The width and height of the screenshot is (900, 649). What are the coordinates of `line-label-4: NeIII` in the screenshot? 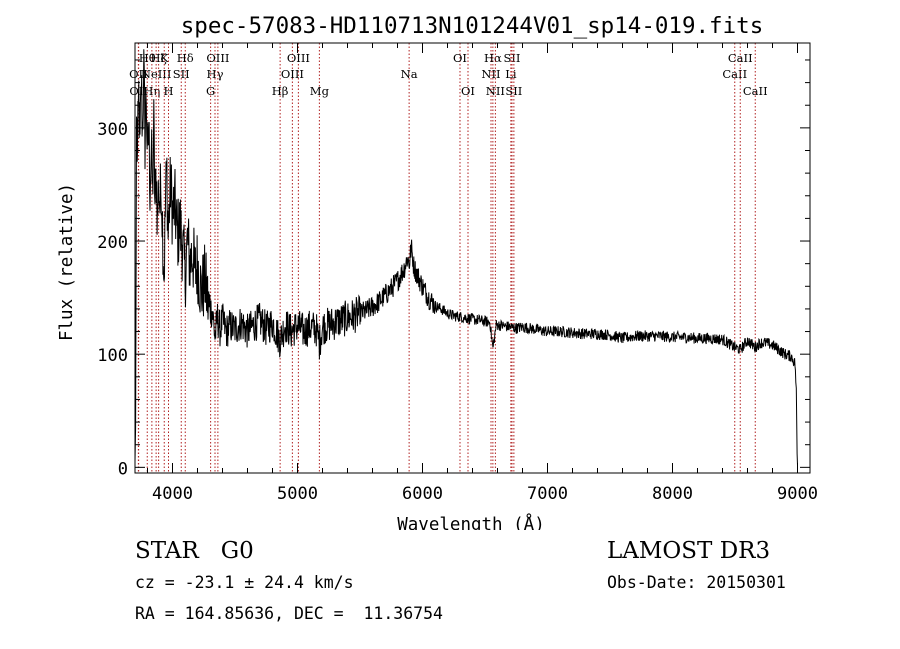 It's located at (156, 74).